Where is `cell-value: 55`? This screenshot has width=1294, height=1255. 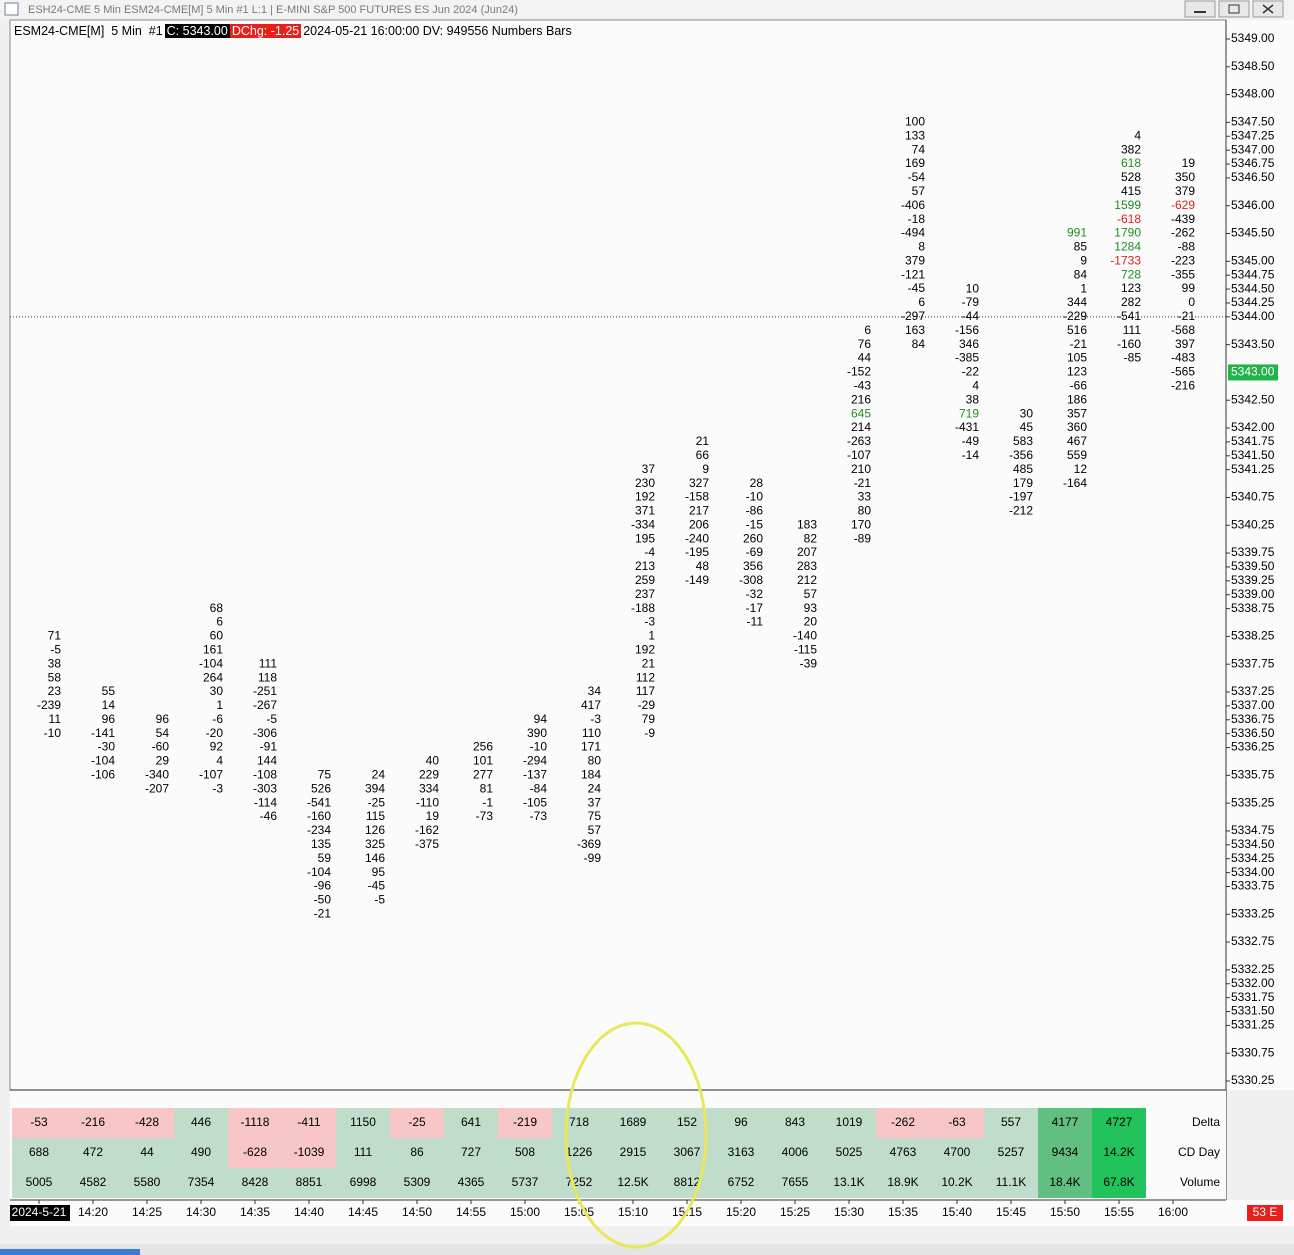 cell-value: 55 is located at coordinates (109, 691).